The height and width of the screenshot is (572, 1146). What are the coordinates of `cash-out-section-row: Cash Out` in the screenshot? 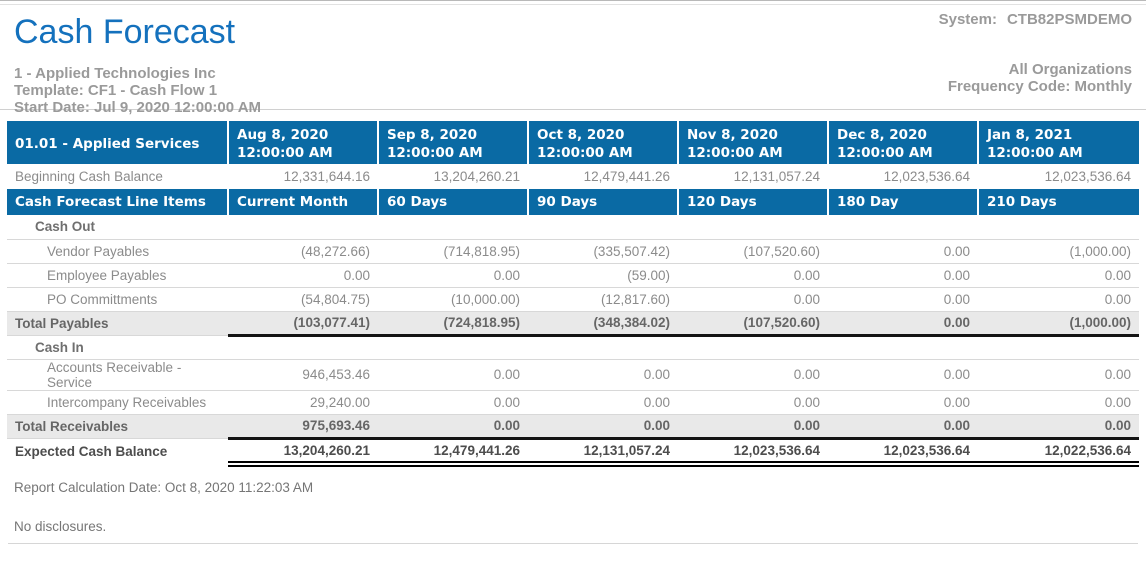 It's located at (573, 227).